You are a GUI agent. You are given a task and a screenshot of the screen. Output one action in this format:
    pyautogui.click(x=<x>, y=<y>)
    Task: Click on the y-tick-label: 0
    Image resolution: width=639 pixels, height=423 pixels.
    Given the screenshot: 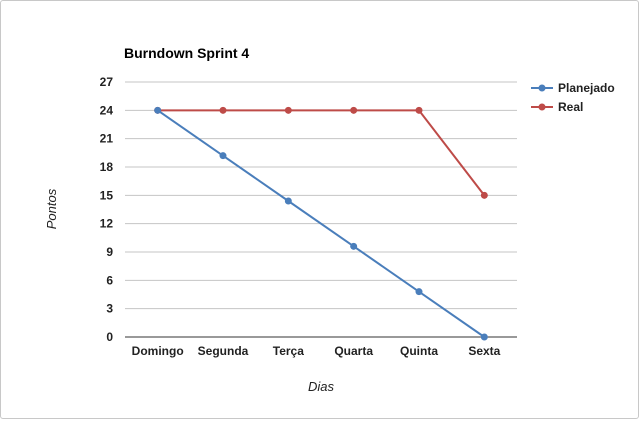 What is the action you would take?
    pyautogui.click(x=109, y=337)
    